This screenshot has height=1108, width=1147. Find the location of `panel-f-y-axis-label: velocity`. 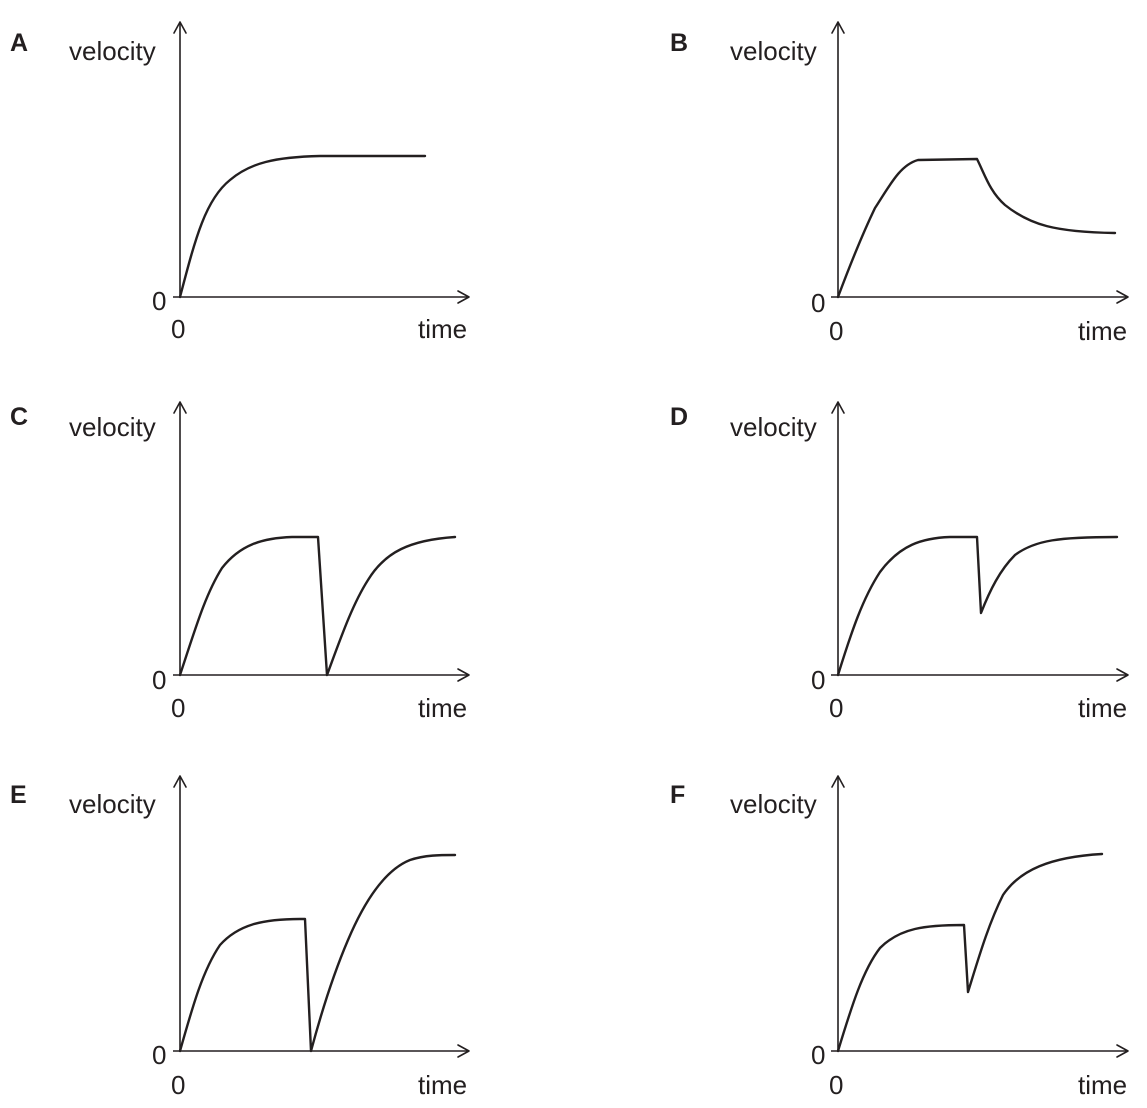

panel-f-y-axis-label: velocity is located at coordinates (773, 804).